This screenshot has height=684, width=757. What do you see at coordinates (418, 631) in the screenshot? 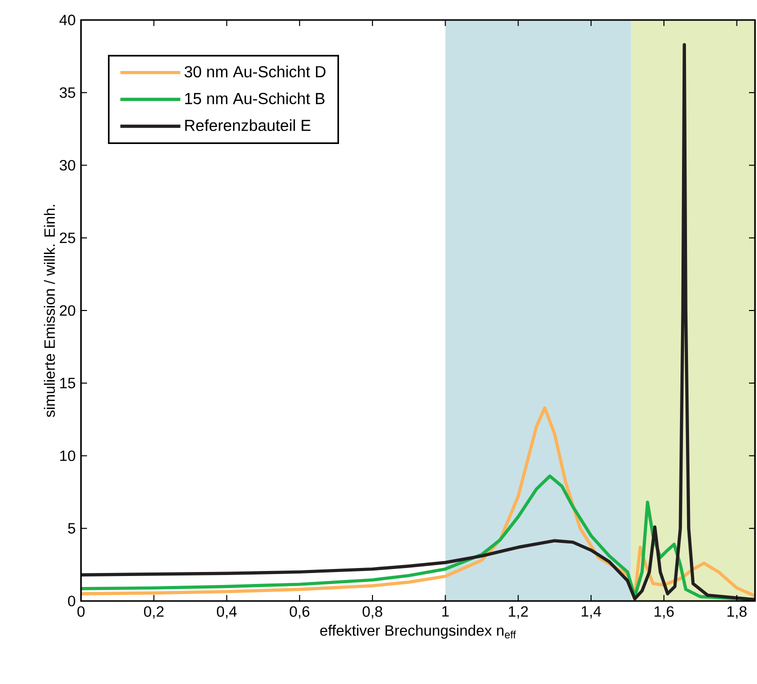
I see `x-axis-title: effektiver Brechungsindex n$_{eff}$` at bounding box center [418, 631].